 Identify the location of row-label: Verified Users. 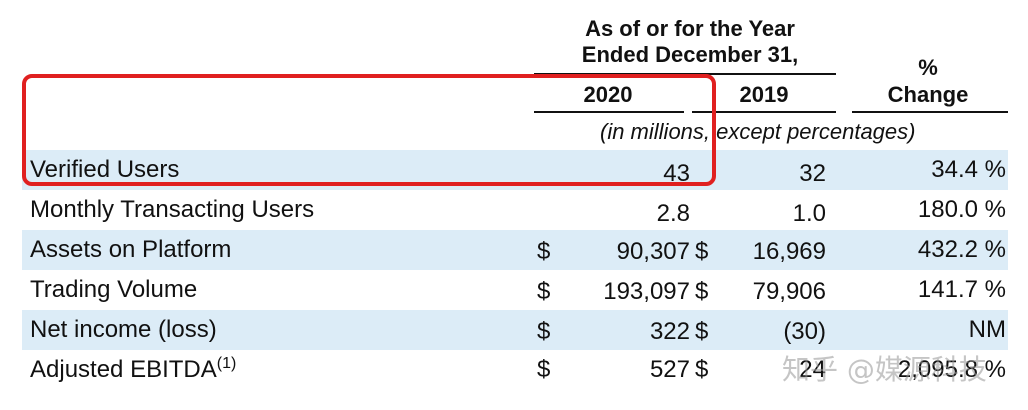
(105, 169).